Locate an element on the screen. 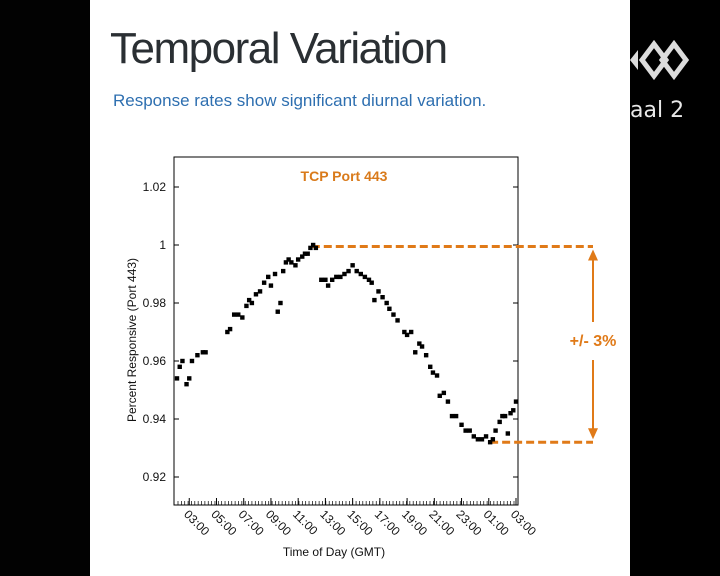  y-axis-title-group: Percent Responsive (Port 443) is located at coordinates (132, 340).